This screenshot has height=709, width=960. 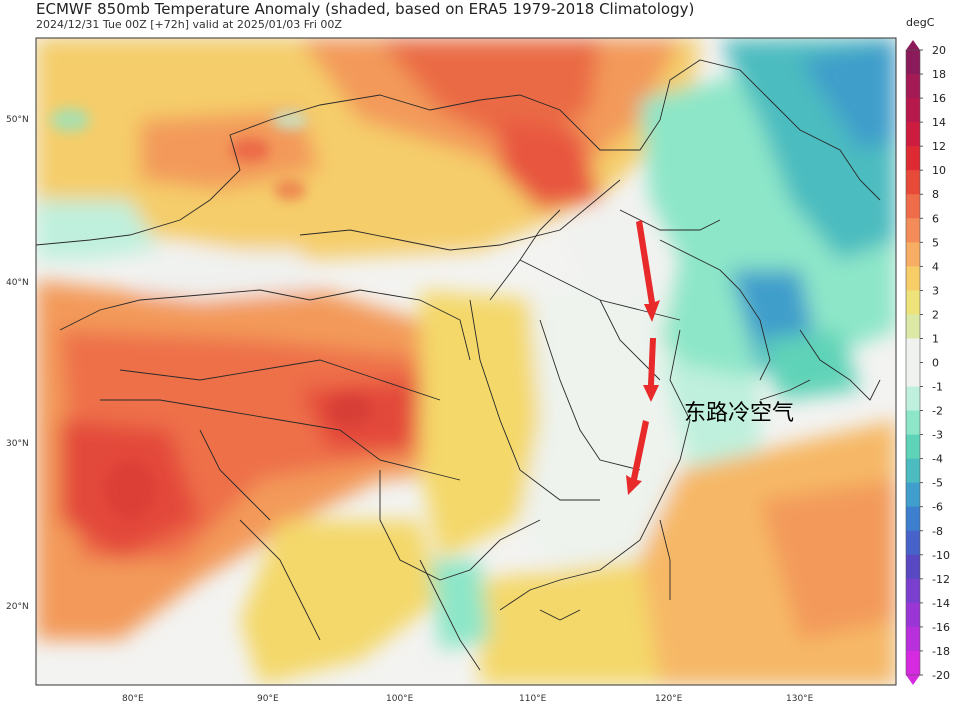 I want to click on lon-label-130: 130°E, so click(x=800, y=699).